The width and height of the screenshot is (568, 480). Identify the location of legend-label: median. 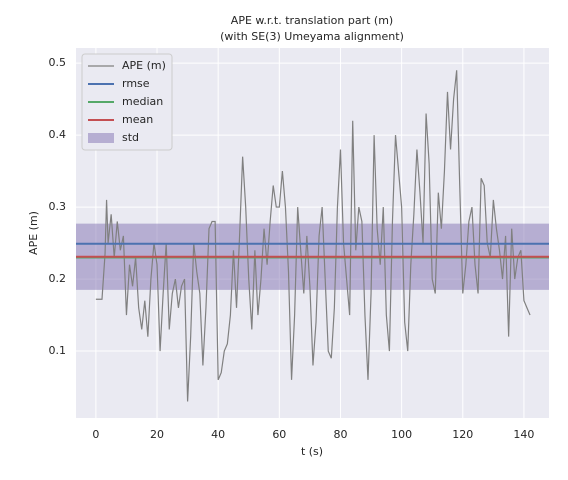
(142, 101).